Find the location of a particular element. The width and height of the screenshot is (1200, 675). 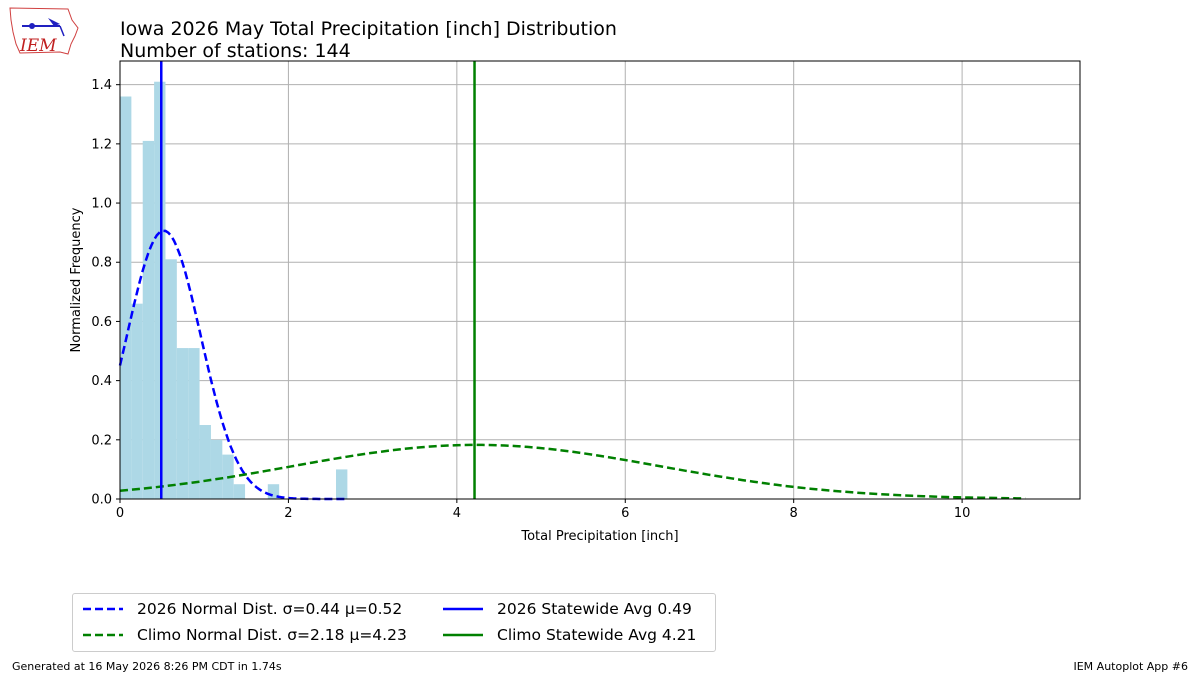

legend-label-climo-normal: Climo Normal Dist. σ=2.18 μ=4.23 is located at coordinates (272, 635).